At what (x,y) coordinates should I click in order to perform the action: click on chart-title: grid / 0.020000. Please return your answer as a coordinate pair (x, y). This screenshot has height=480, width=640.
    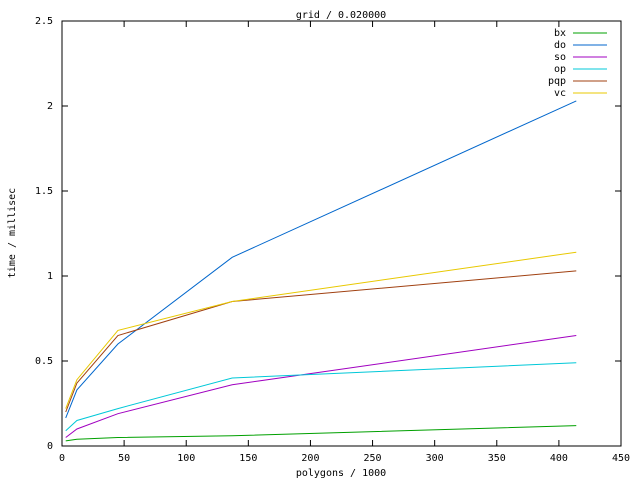
    Looking at the image, I should click on (341, 15).